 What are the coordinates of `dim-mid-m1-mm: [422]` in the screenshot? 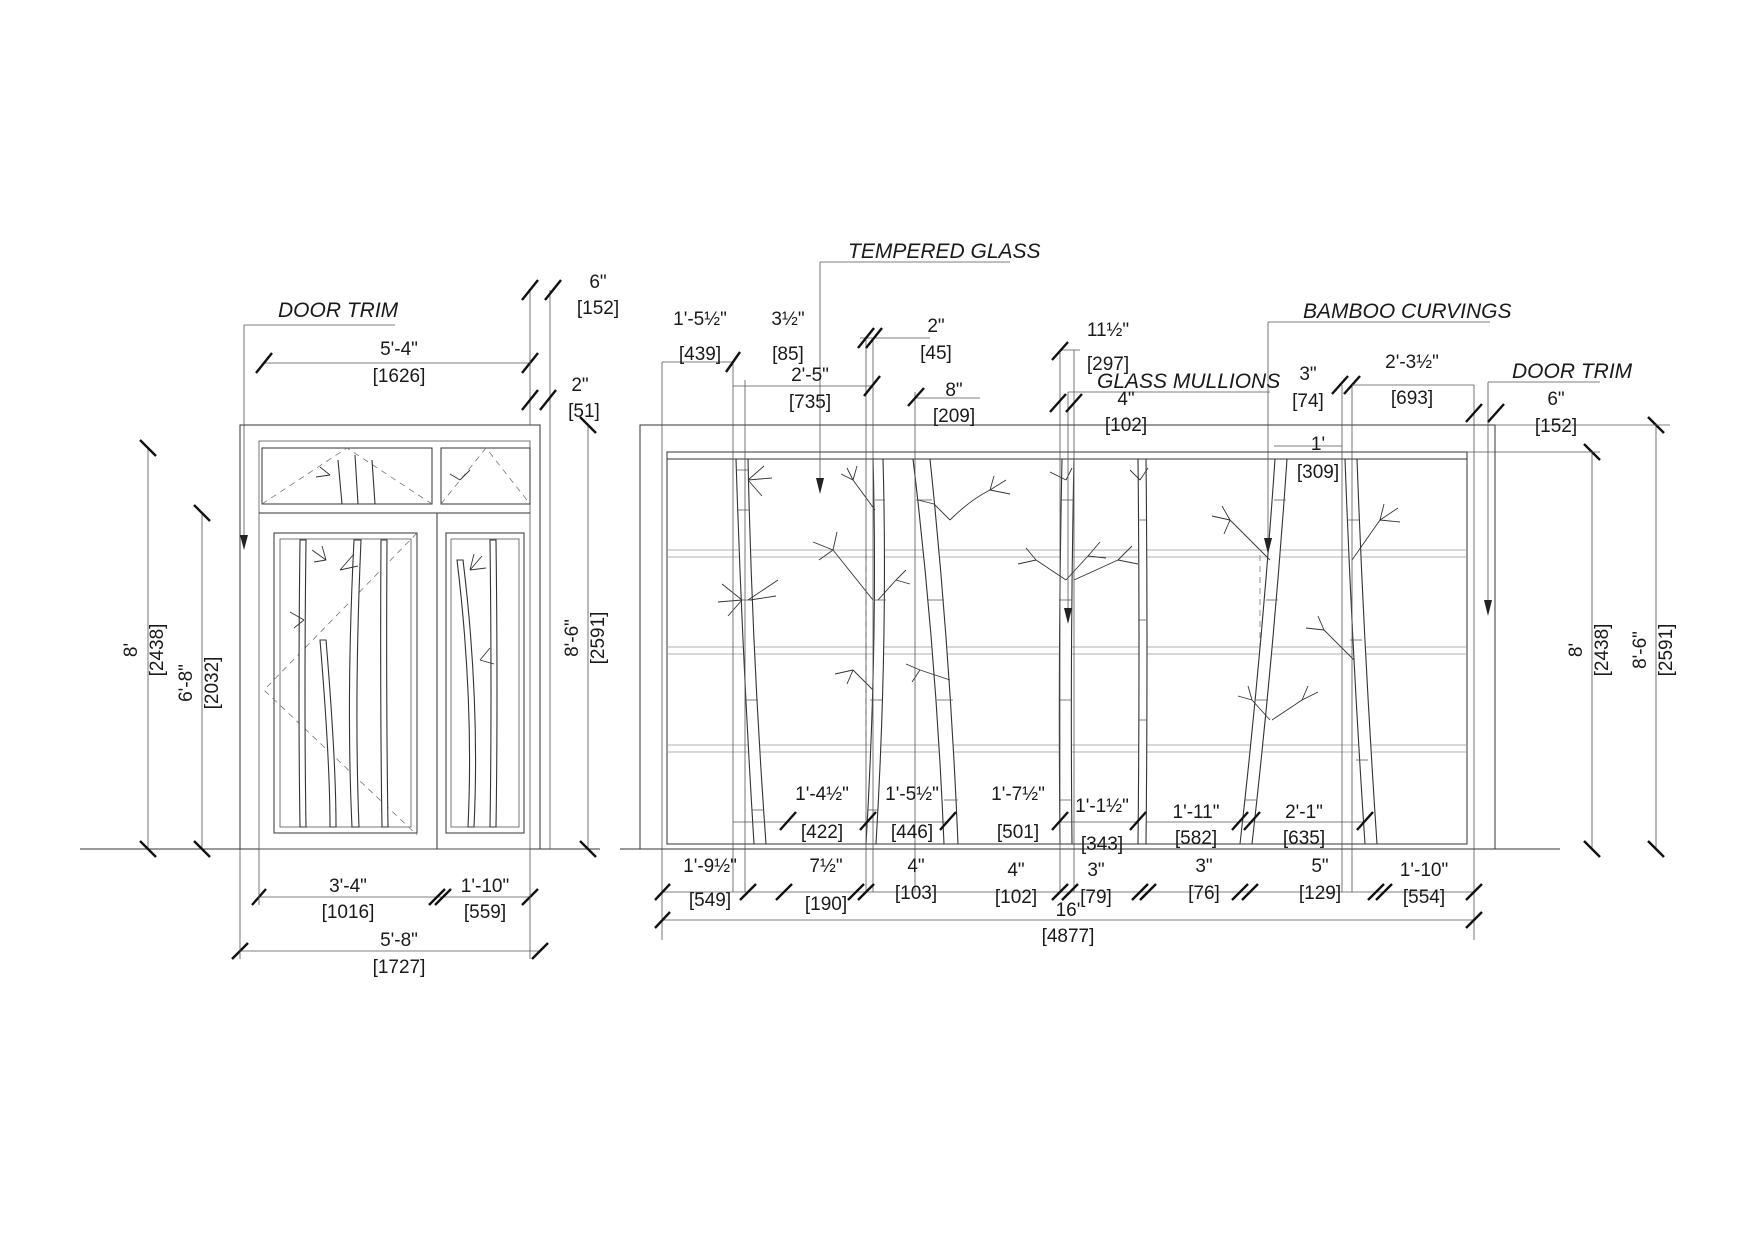 It's located at (822, 832).